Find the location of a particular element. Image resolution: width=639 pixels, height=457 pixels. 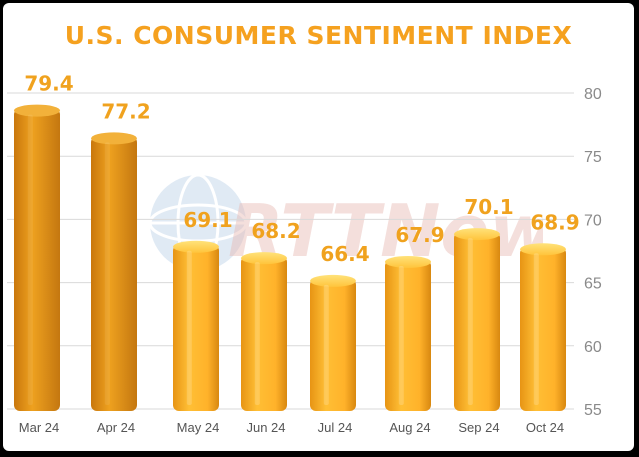

value-label: 66.4 is located at coordinates (344, 254).